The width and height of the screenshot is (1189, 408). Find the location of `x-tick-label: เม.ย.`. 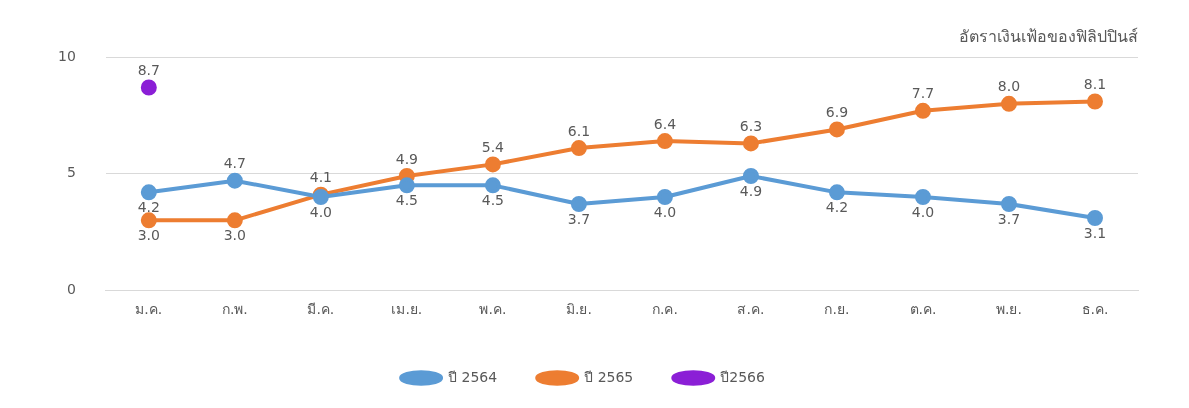

x-tick-label: เม.ย. is located at coordinates (407, 309).